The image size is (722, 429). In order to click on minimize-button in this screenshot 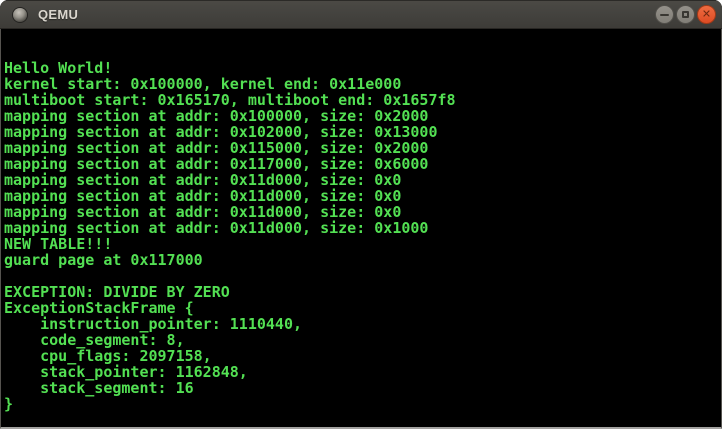, I will do `click(664, 14)`.